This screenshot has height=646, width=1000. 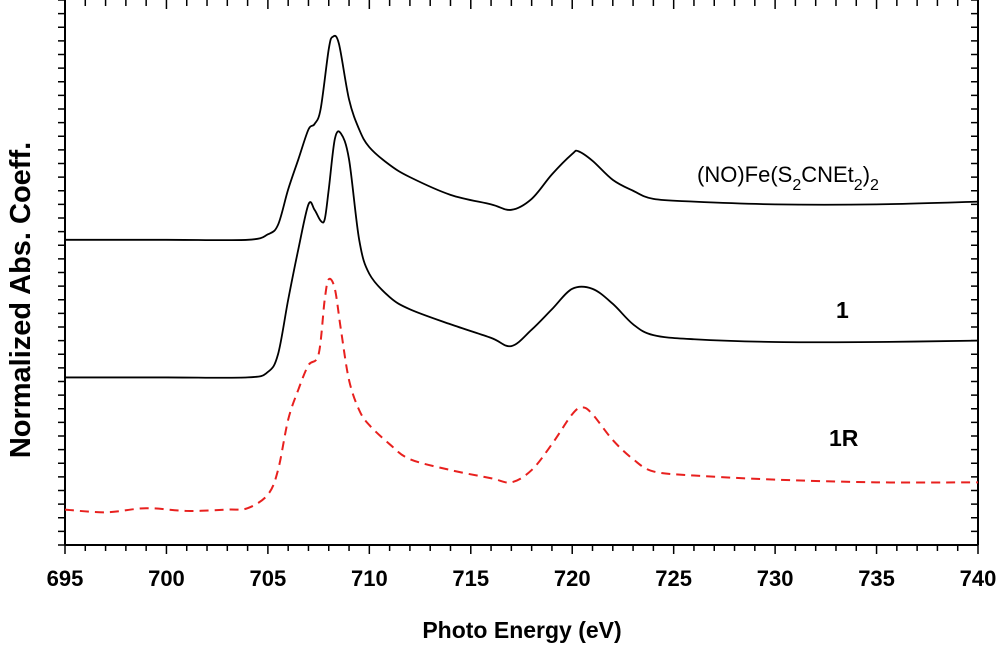 I want to click on x-tick-label: 740, so click(x=978, y=578).